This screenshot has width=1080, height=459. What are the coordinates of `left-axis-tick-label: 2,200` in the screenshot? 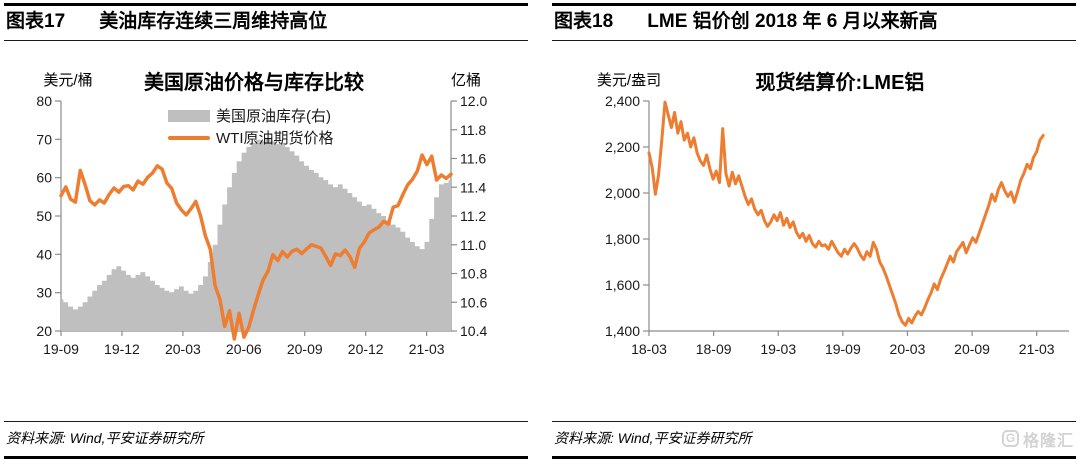 It's located at (622, 147).